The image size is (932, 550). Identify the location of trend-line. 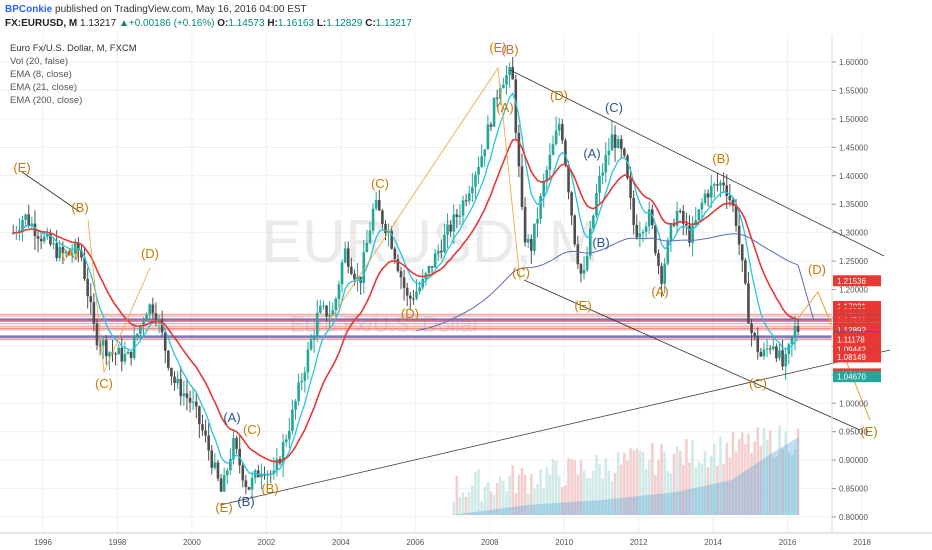
(692, 355).